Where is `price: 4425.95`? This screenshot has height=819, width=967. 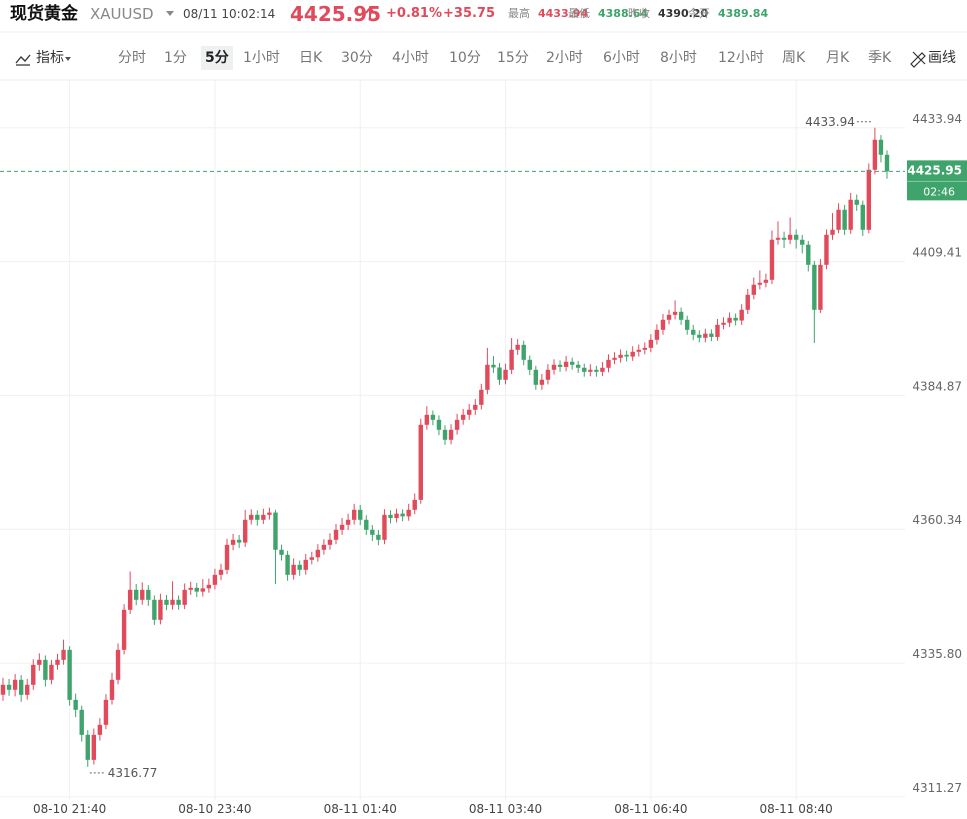
price: 4425.95 is located at coordinates (336, 14).